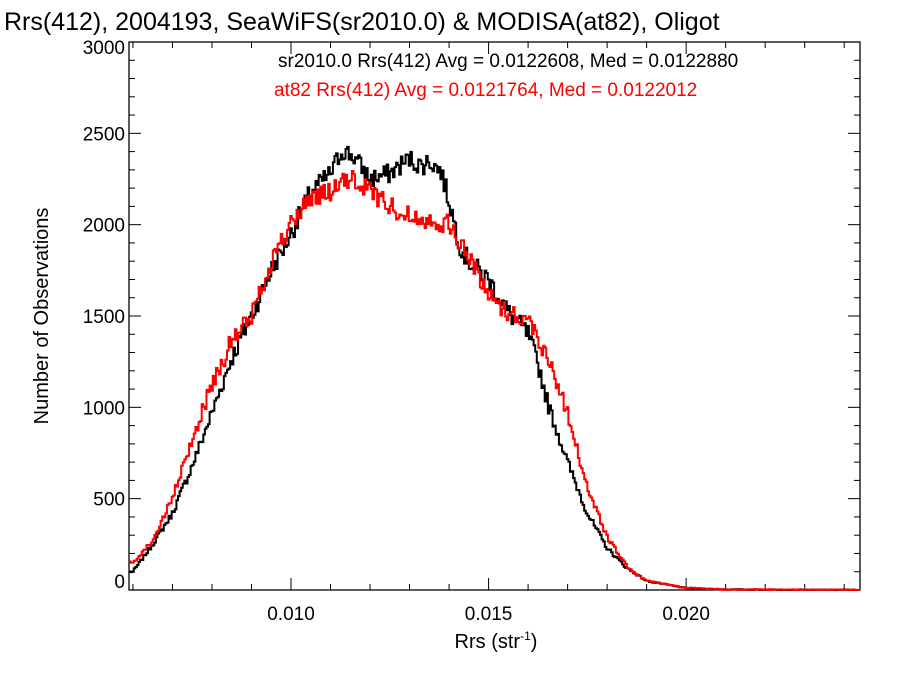  I want to click on x-axis-label-close: ), so click(534, 642).